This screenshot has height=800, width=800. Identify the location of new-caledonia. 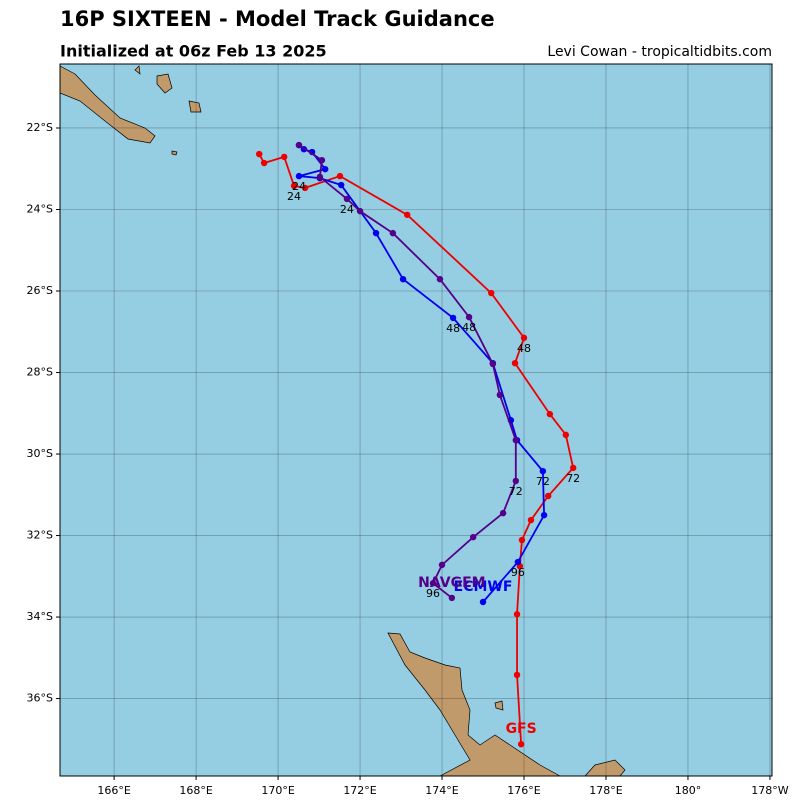
(108, 104).